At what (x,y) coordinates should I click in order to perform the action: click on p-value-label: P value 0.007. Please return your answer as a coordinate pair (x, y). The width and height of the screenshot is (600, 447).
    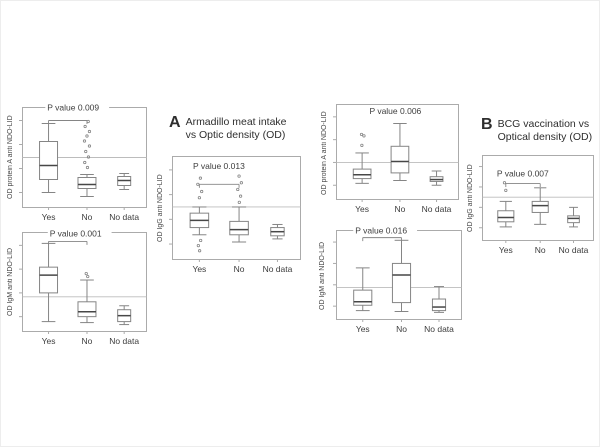
    Looking at the image, I should click on (523, 173).